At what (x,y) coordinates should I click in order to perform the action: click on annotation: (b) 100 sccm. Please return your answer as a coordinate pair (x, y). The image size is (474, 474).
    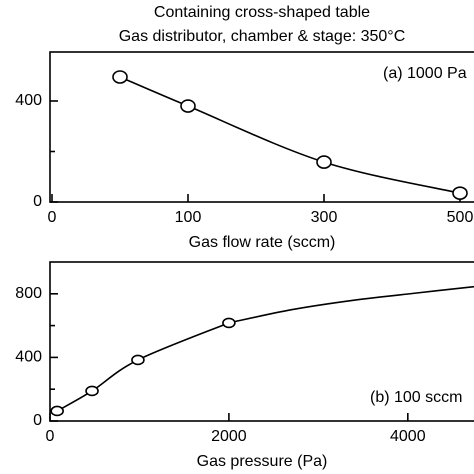
    Looking at the image, I should click on (416, 397).